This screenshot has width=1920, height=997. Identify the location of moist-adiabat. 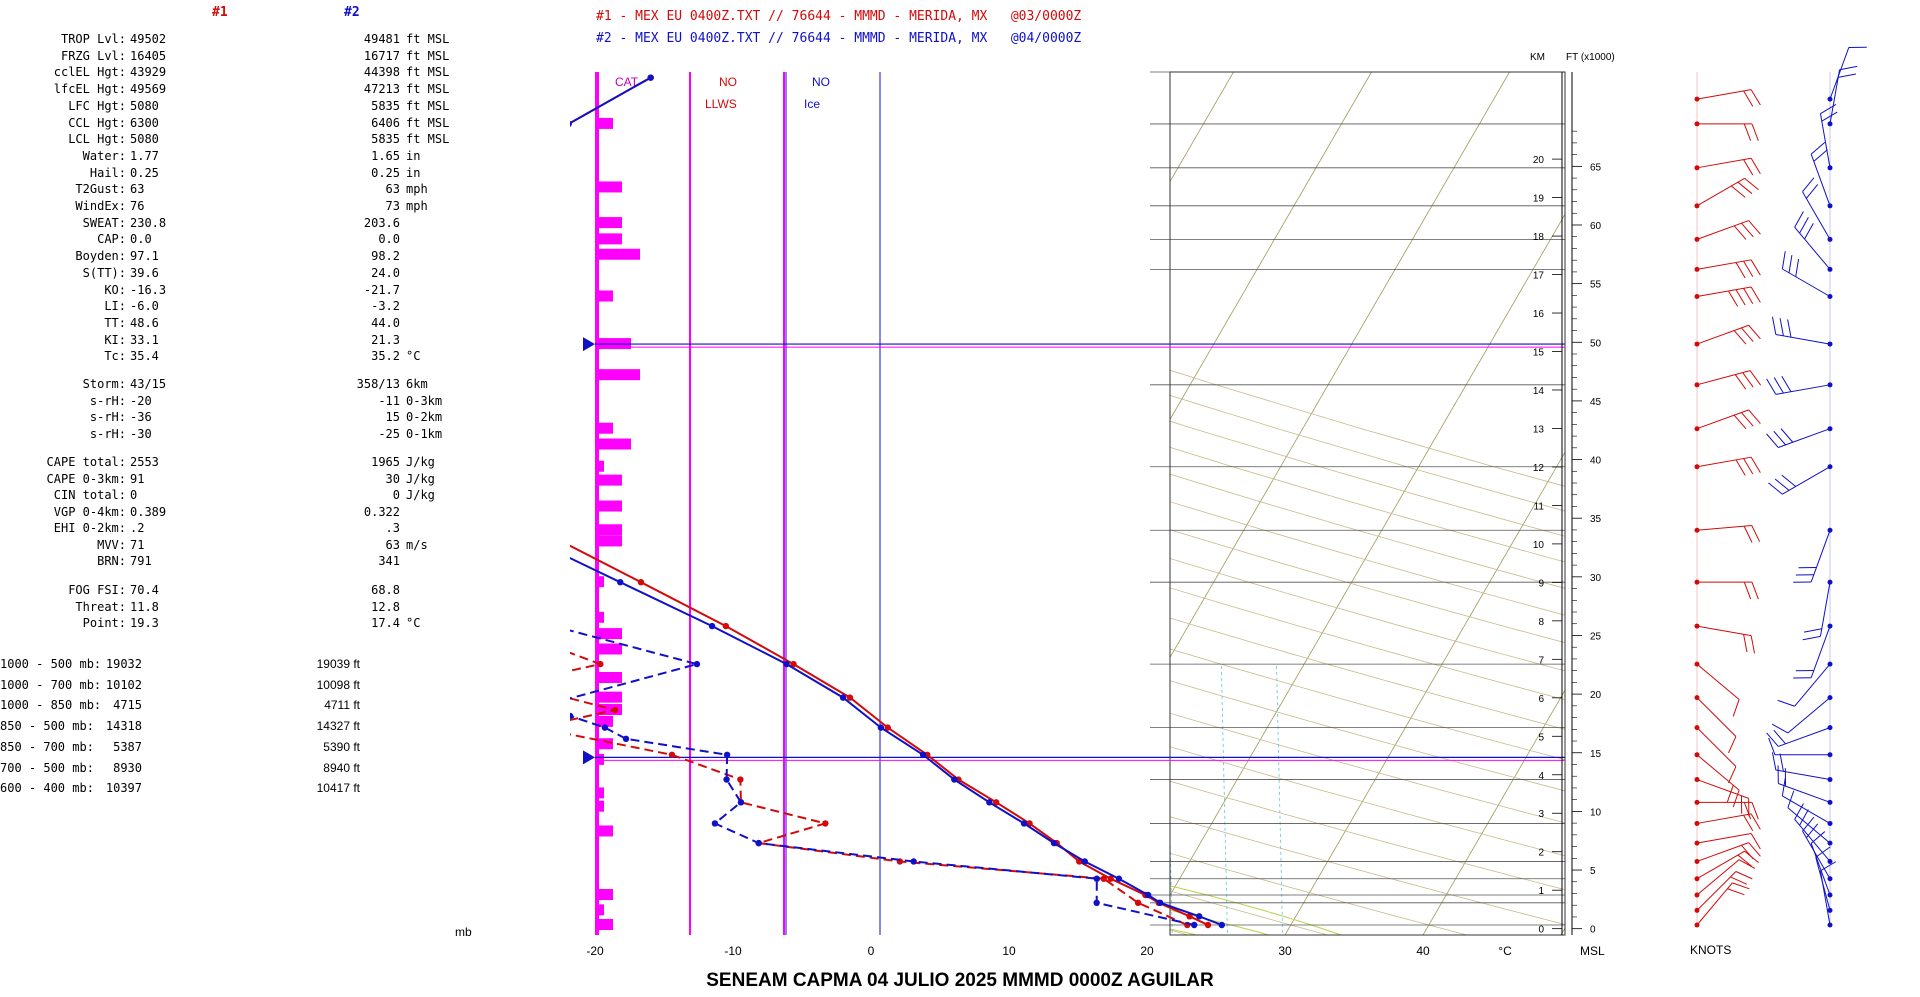
(823, 703).